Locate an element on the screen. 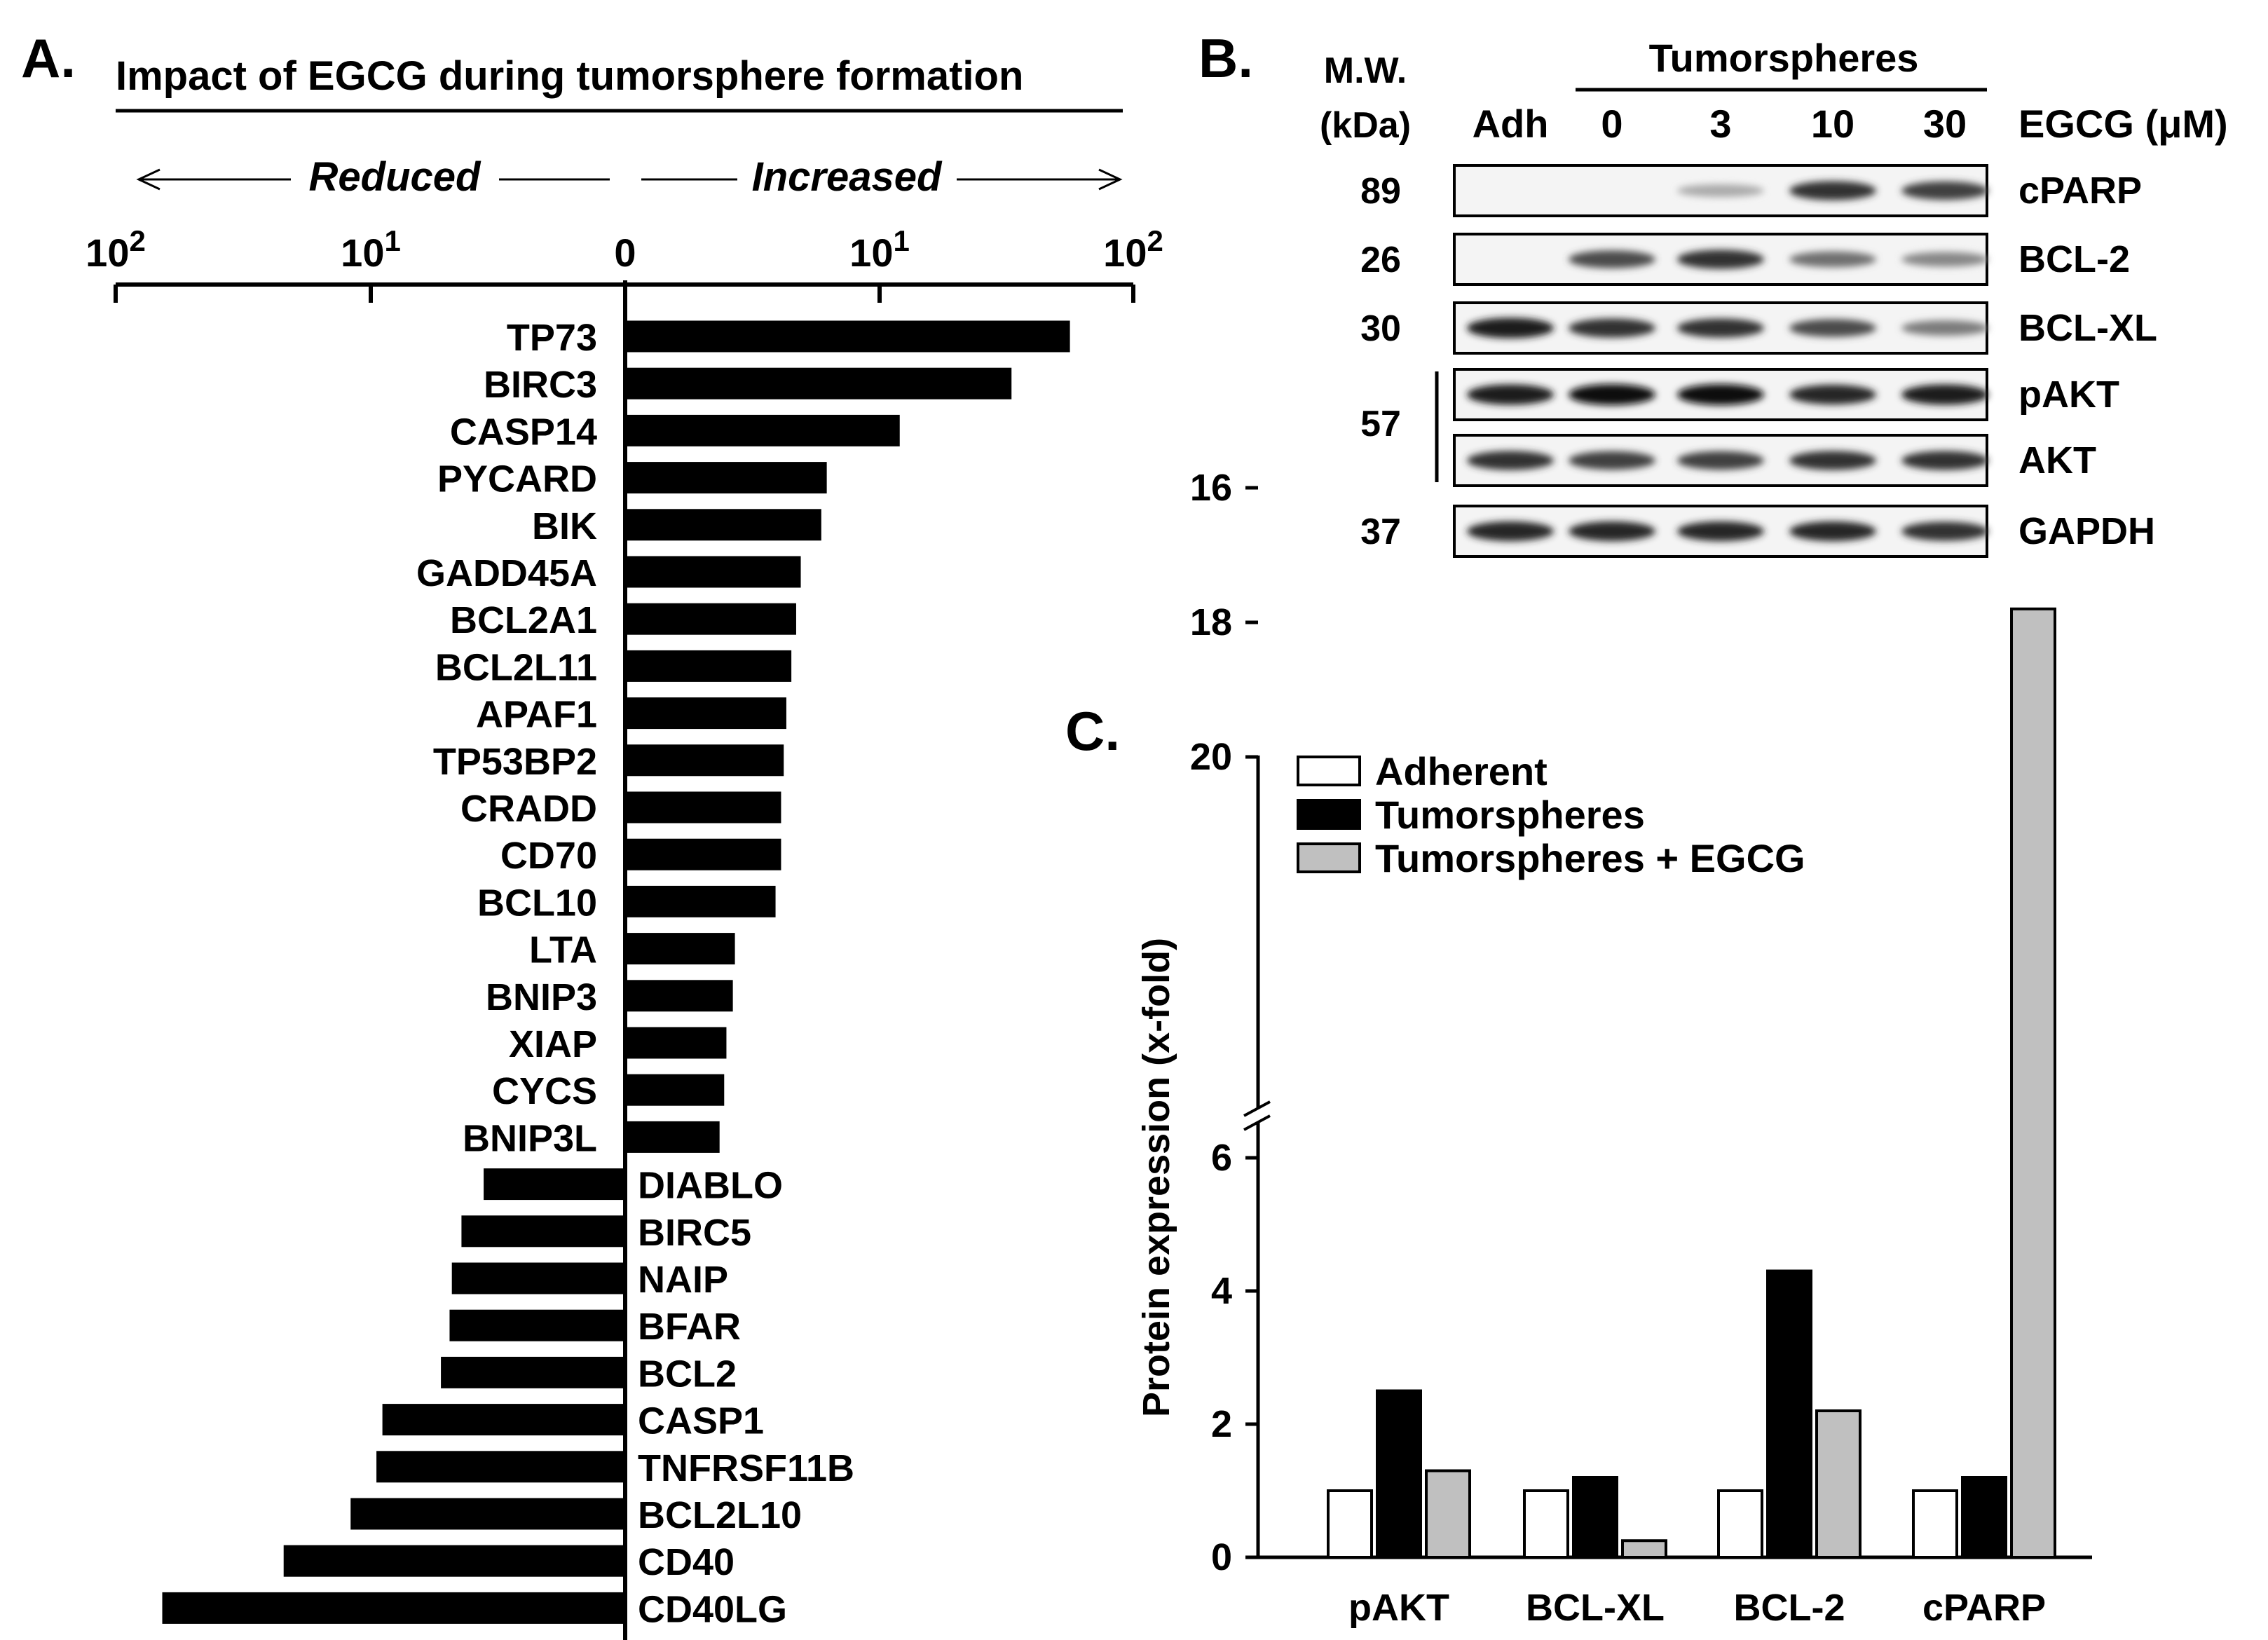  reduced-arrow is located at coordinates (373, 179).